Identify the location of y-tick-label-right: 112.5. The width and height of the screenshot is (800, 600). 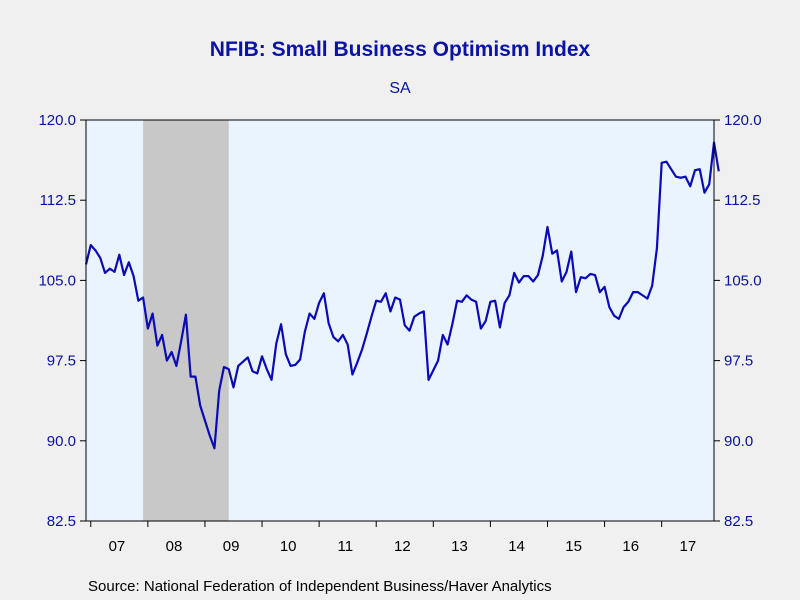
(742, 200).